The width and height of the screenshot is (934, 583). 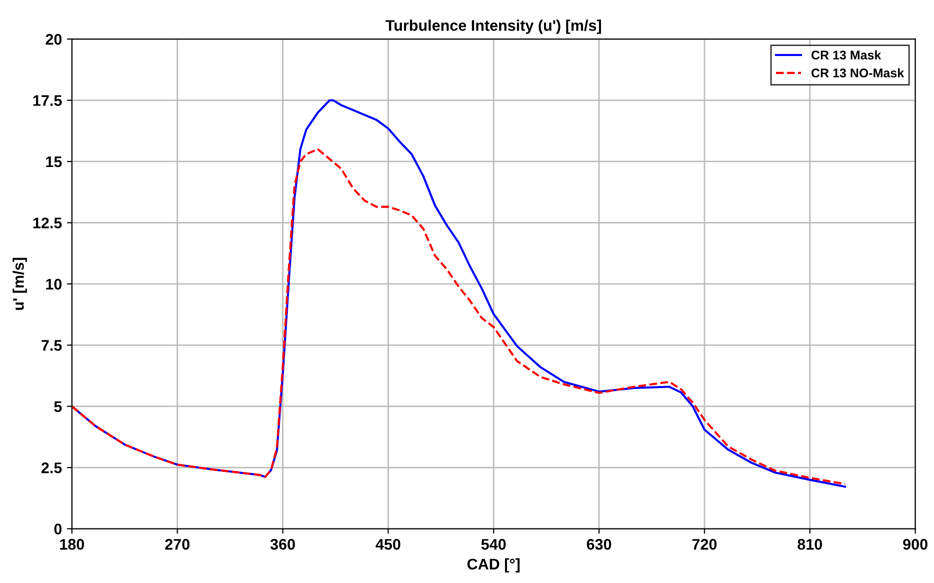 What do you see at coordinates (493, 544) in the screenshot?
I see `x-tick-label: 540` at bounding box center [493, 544].